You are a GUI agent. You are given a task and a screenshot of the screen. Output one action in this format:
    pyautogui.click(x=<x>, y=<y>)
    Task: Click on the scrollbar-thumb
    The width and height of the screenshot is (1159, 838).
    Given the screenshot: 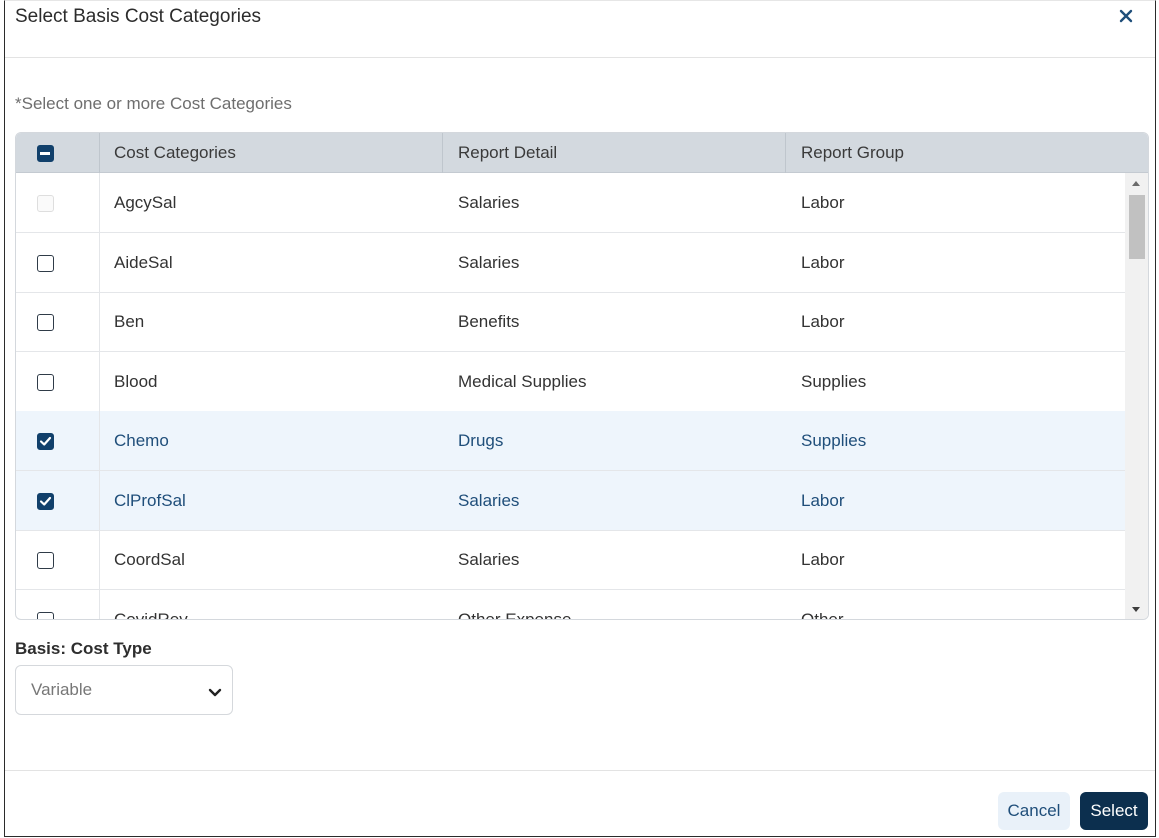 What is the action you would take?
    pyautogui.click(x=1137, y=227)
    